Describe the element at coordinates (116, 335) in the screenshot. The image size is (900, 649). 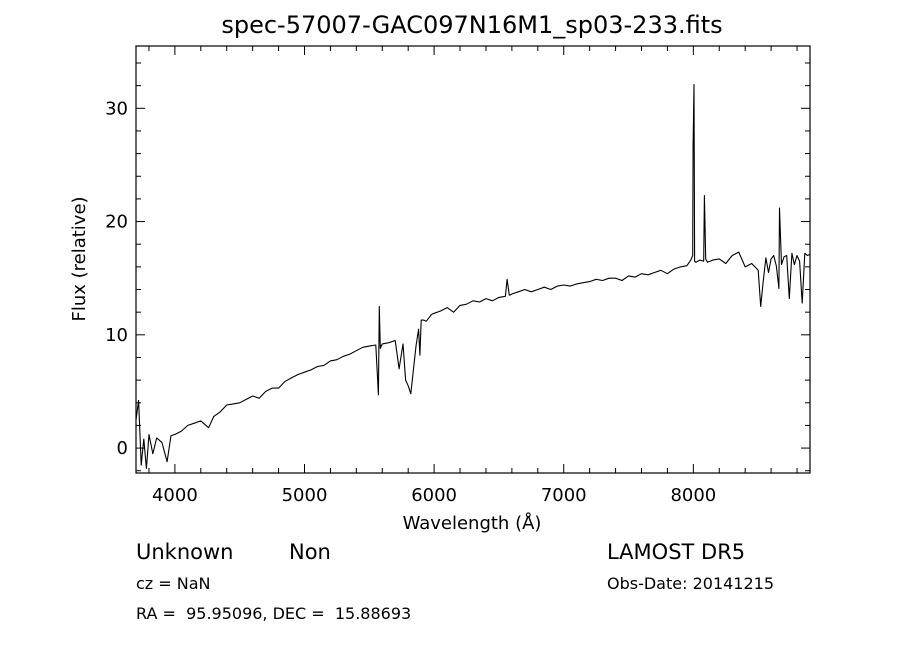
I see `y-tick-label: 10` at that location.